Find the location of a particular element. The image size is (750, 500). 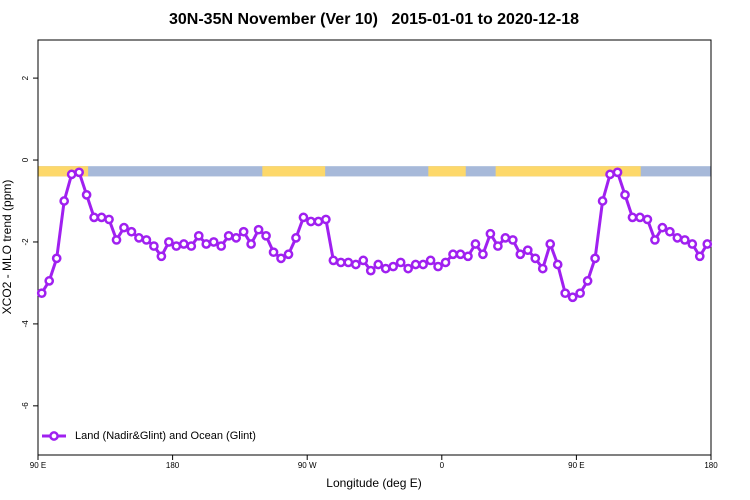

y-tick-label: 2 is located at coordinates (25, 77).